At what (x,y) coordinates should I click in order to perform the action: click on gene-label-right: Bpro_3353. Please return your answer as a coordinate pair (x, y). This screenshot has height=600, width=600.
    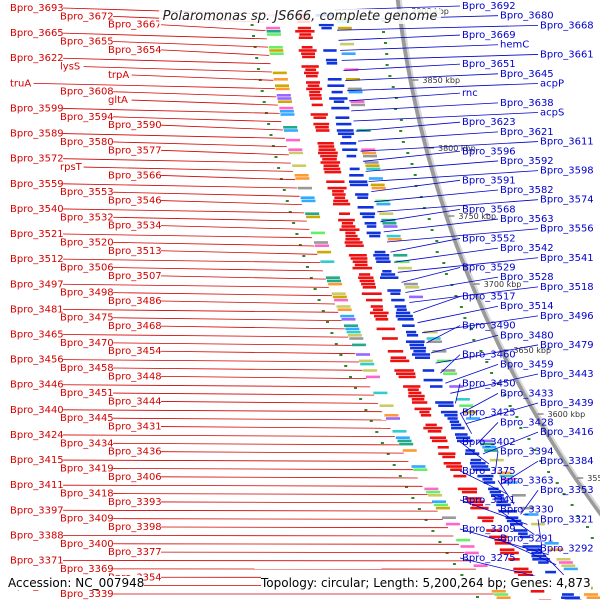
    Looking at the image, I should click on (567, 490).